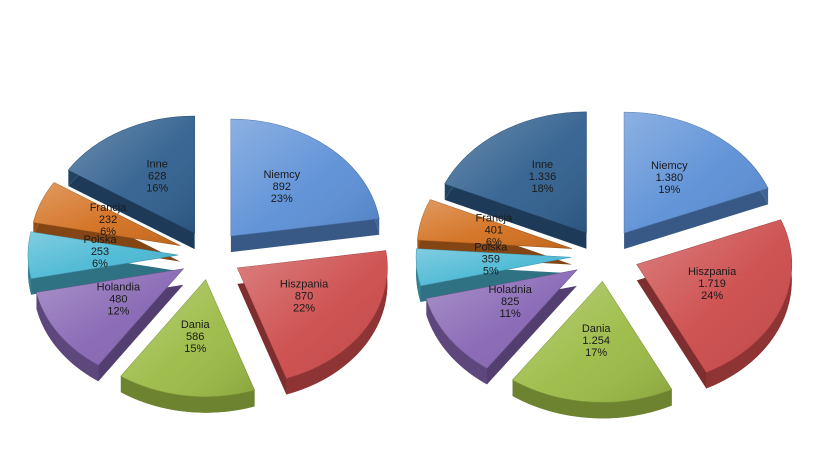 Image resolution: width=820 pixels, height=461 pixels. I want to click on data-label: Francja 232 6%, so click(109, 220).